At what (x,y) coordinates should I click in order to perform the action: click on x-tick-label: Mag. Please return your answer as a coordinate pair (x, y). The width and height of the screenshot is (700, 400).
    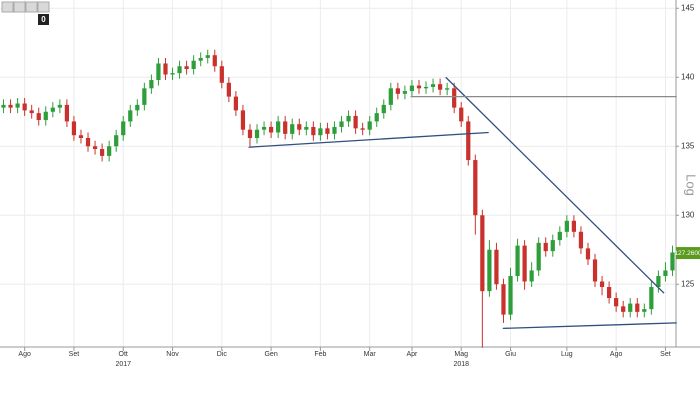
    Looking at the image, I should click on (461, 354).